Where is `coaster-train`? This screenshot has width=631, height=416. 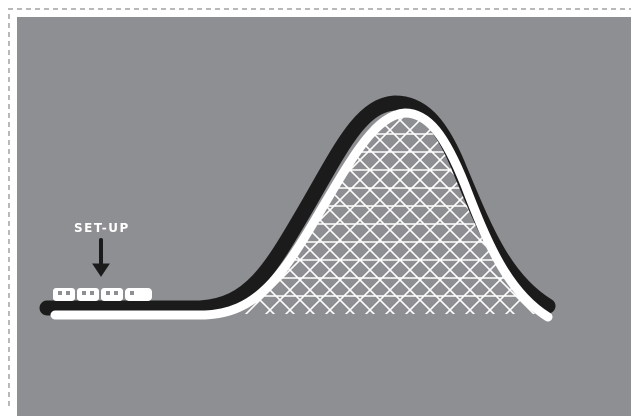
coaster-train is located at coordinates (102, 297).